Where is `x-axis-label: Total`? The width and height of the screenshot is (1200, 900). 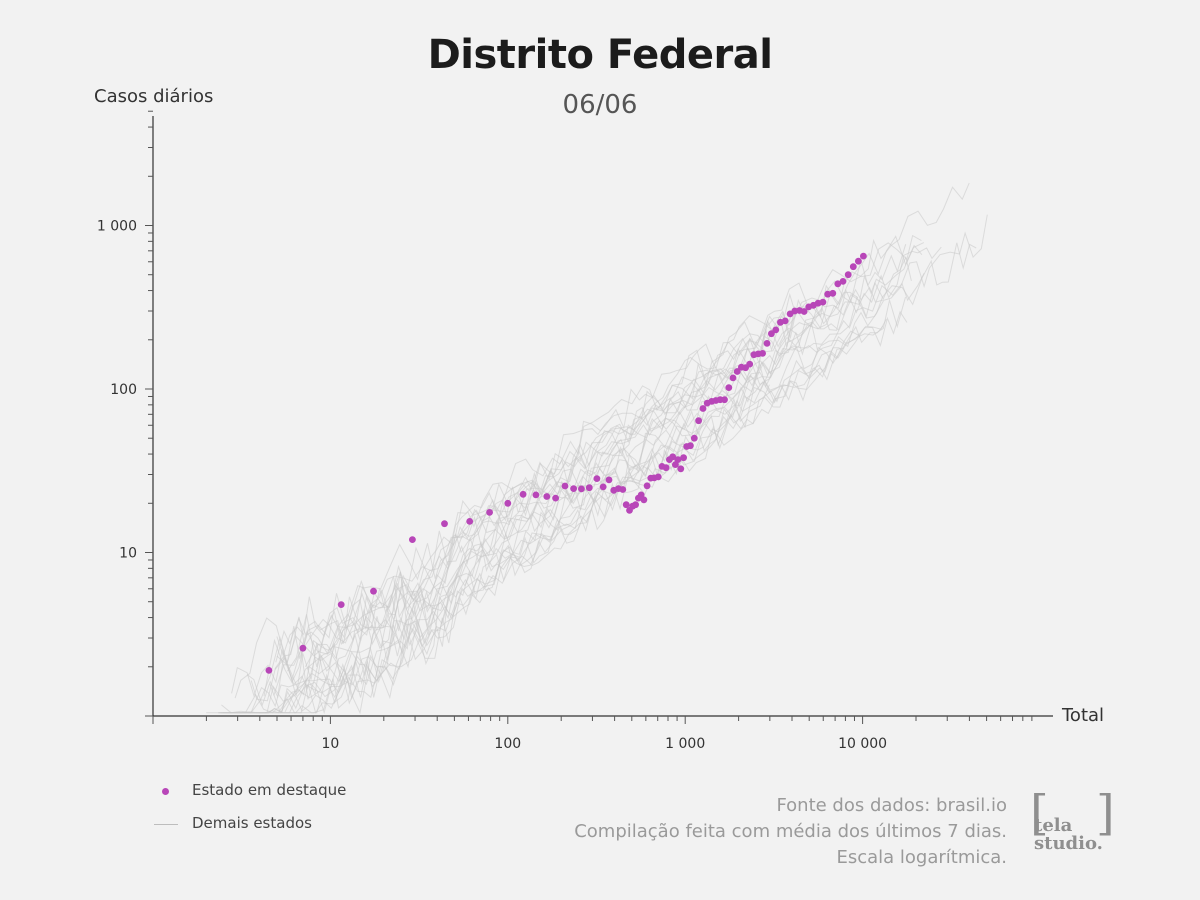
x-axis-label: Total is located at coordinates (1083, 715).